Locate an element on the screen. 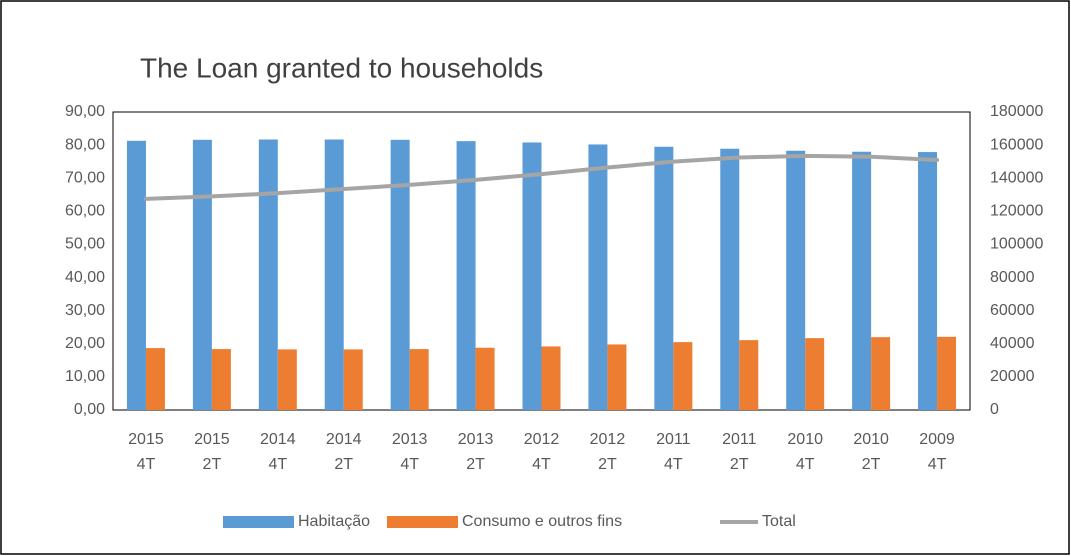  y-tick-label: 30,00 is located at coordinates (85, 310).